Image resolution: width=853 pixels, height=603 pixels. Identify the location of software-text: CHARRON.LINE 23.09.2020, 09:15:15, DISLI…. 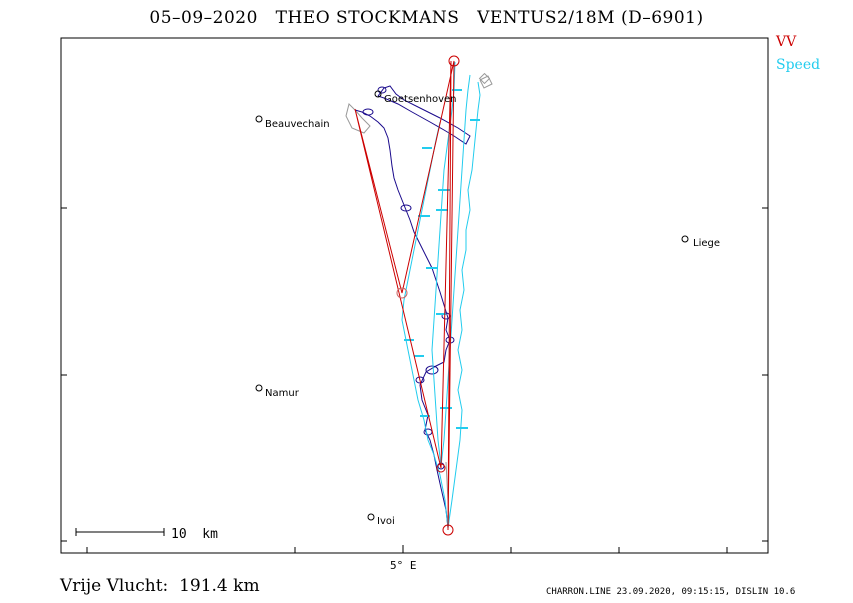
(671, 592).